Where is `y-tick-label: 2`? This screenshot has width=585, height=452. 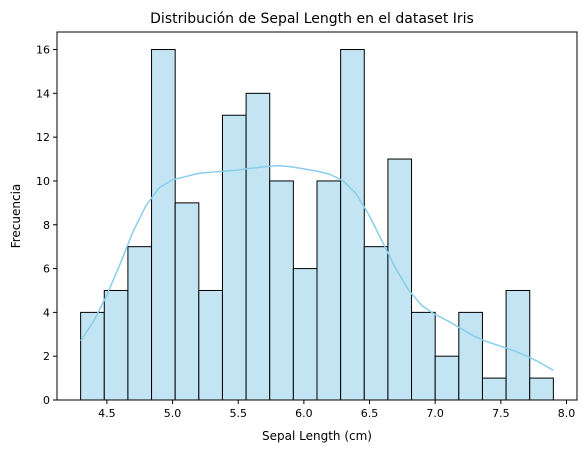
y-tick-label: 2 is located at coordinates (46, 356).